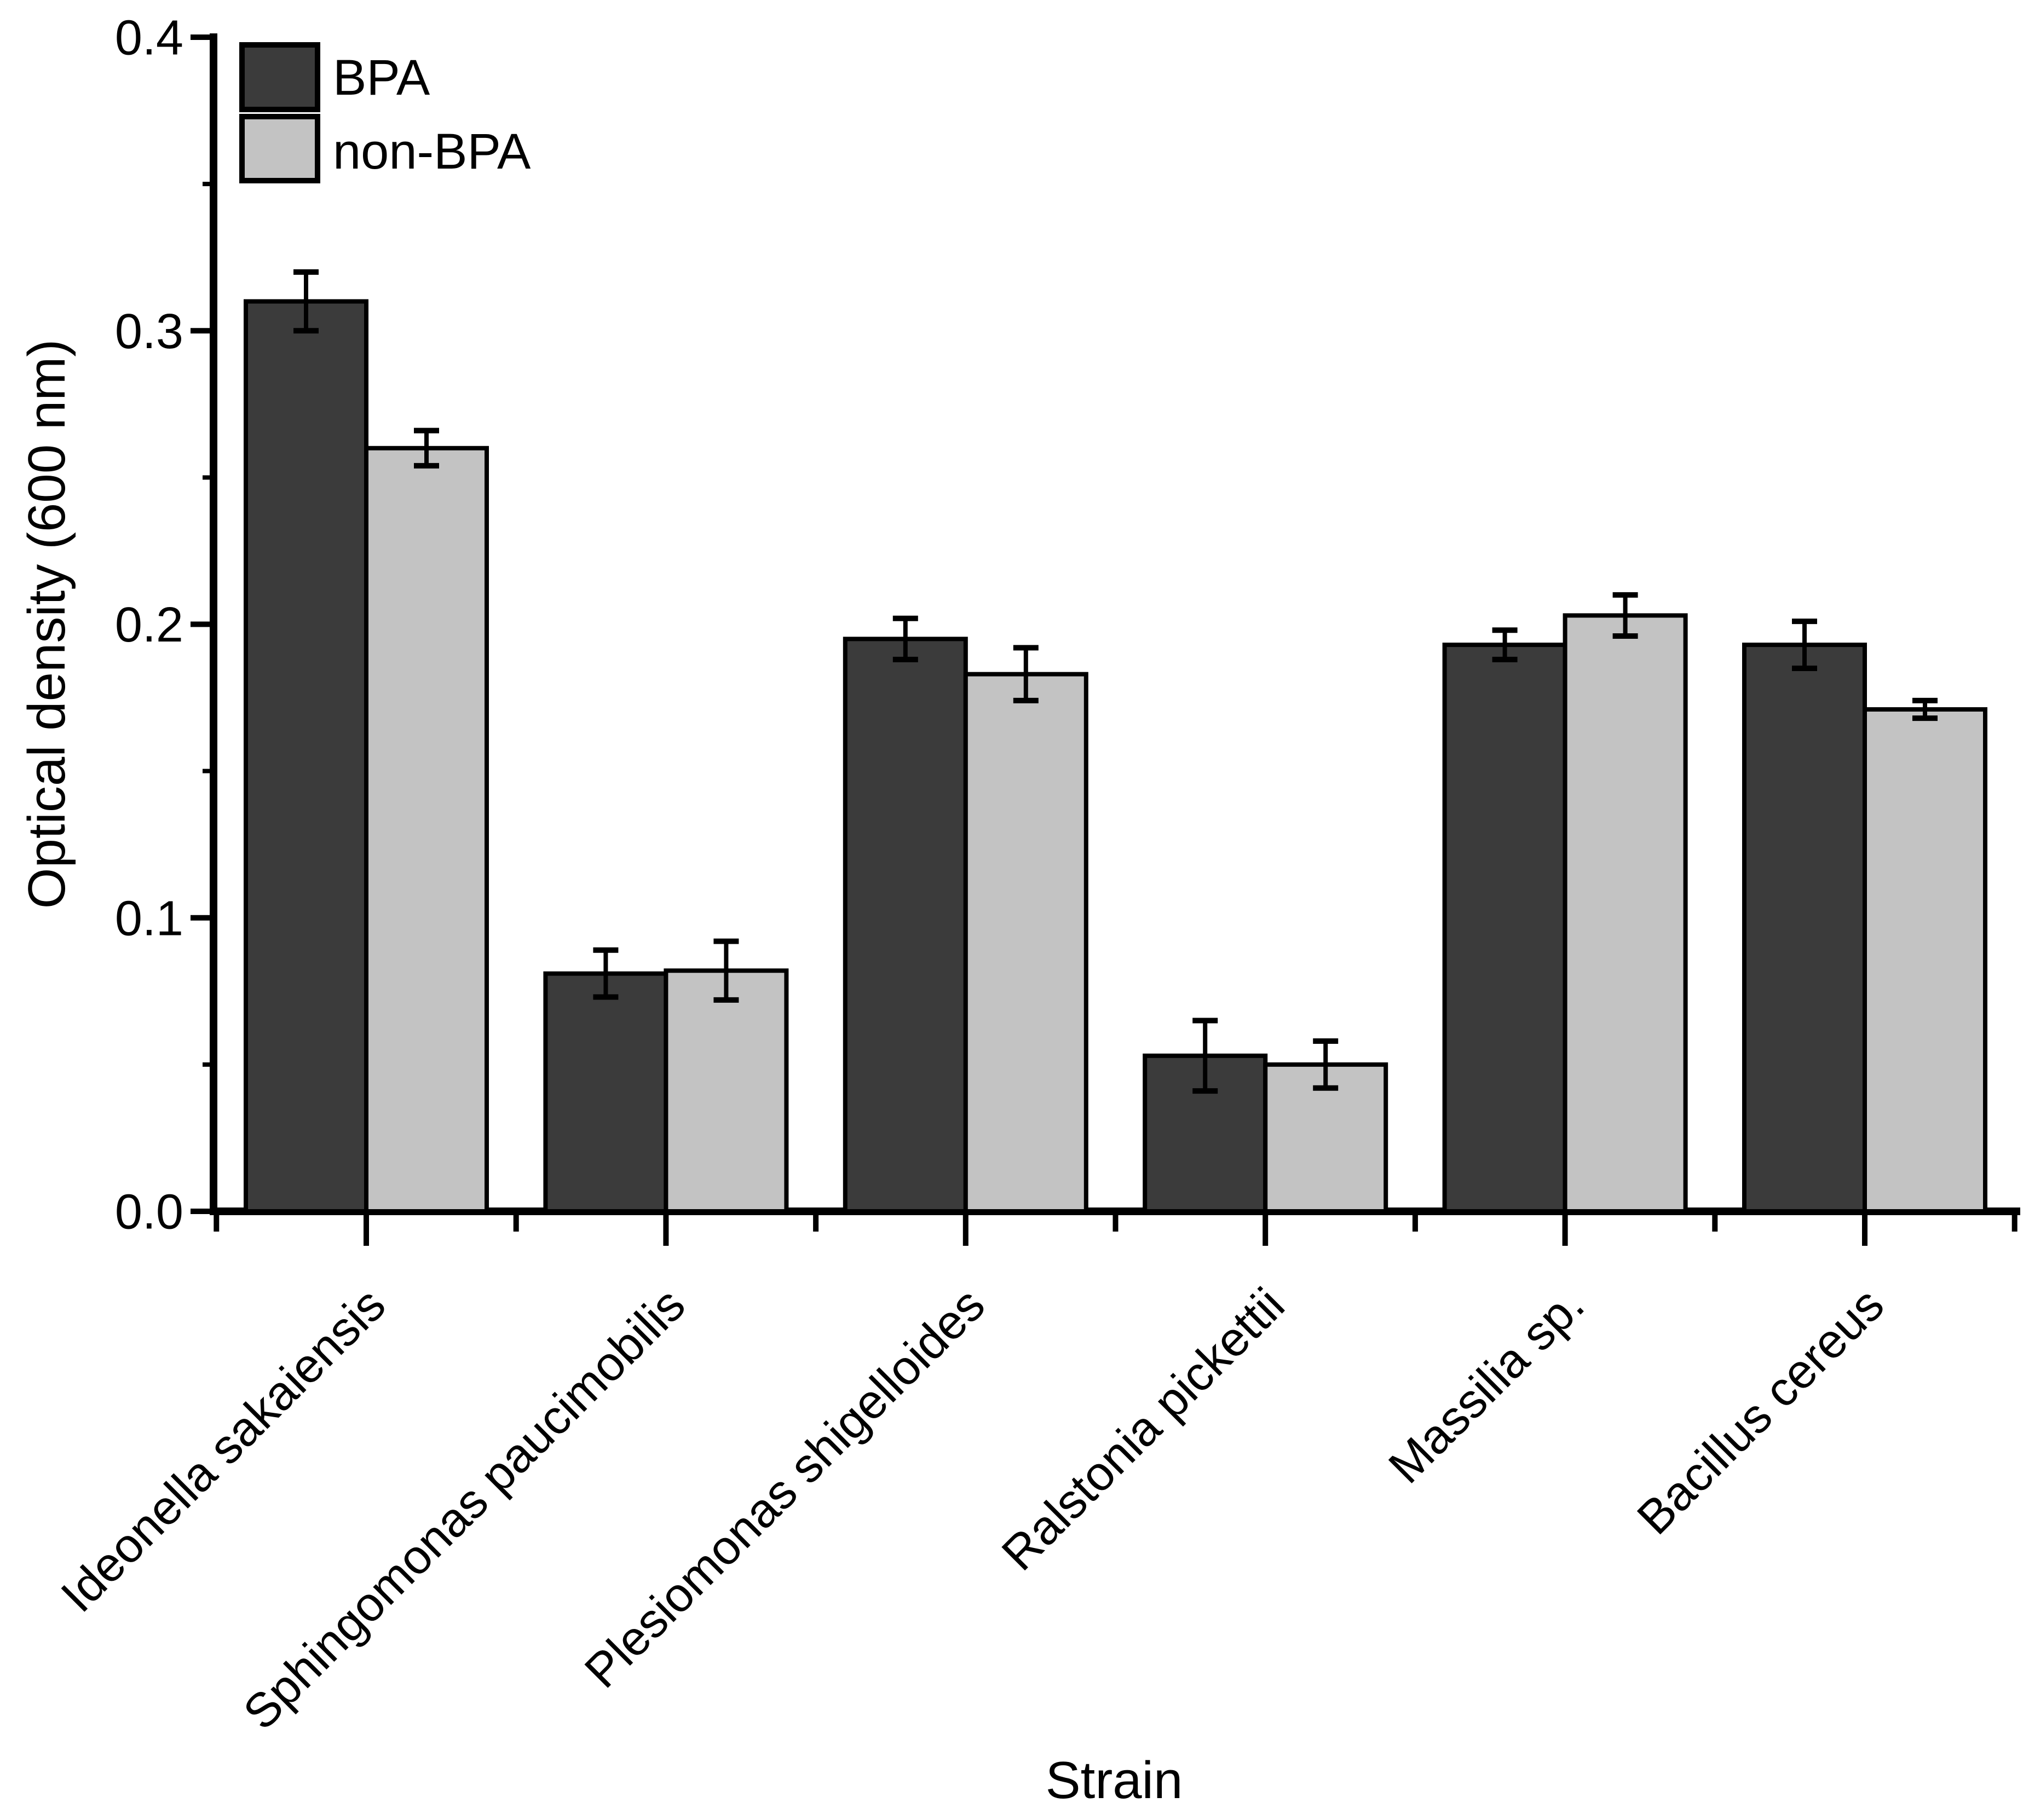  What do you see at coordinates (47, 624) in the screenshot?
I see `y-axis-title: Optical density (600 nm)` at bounding box center [47, 624].